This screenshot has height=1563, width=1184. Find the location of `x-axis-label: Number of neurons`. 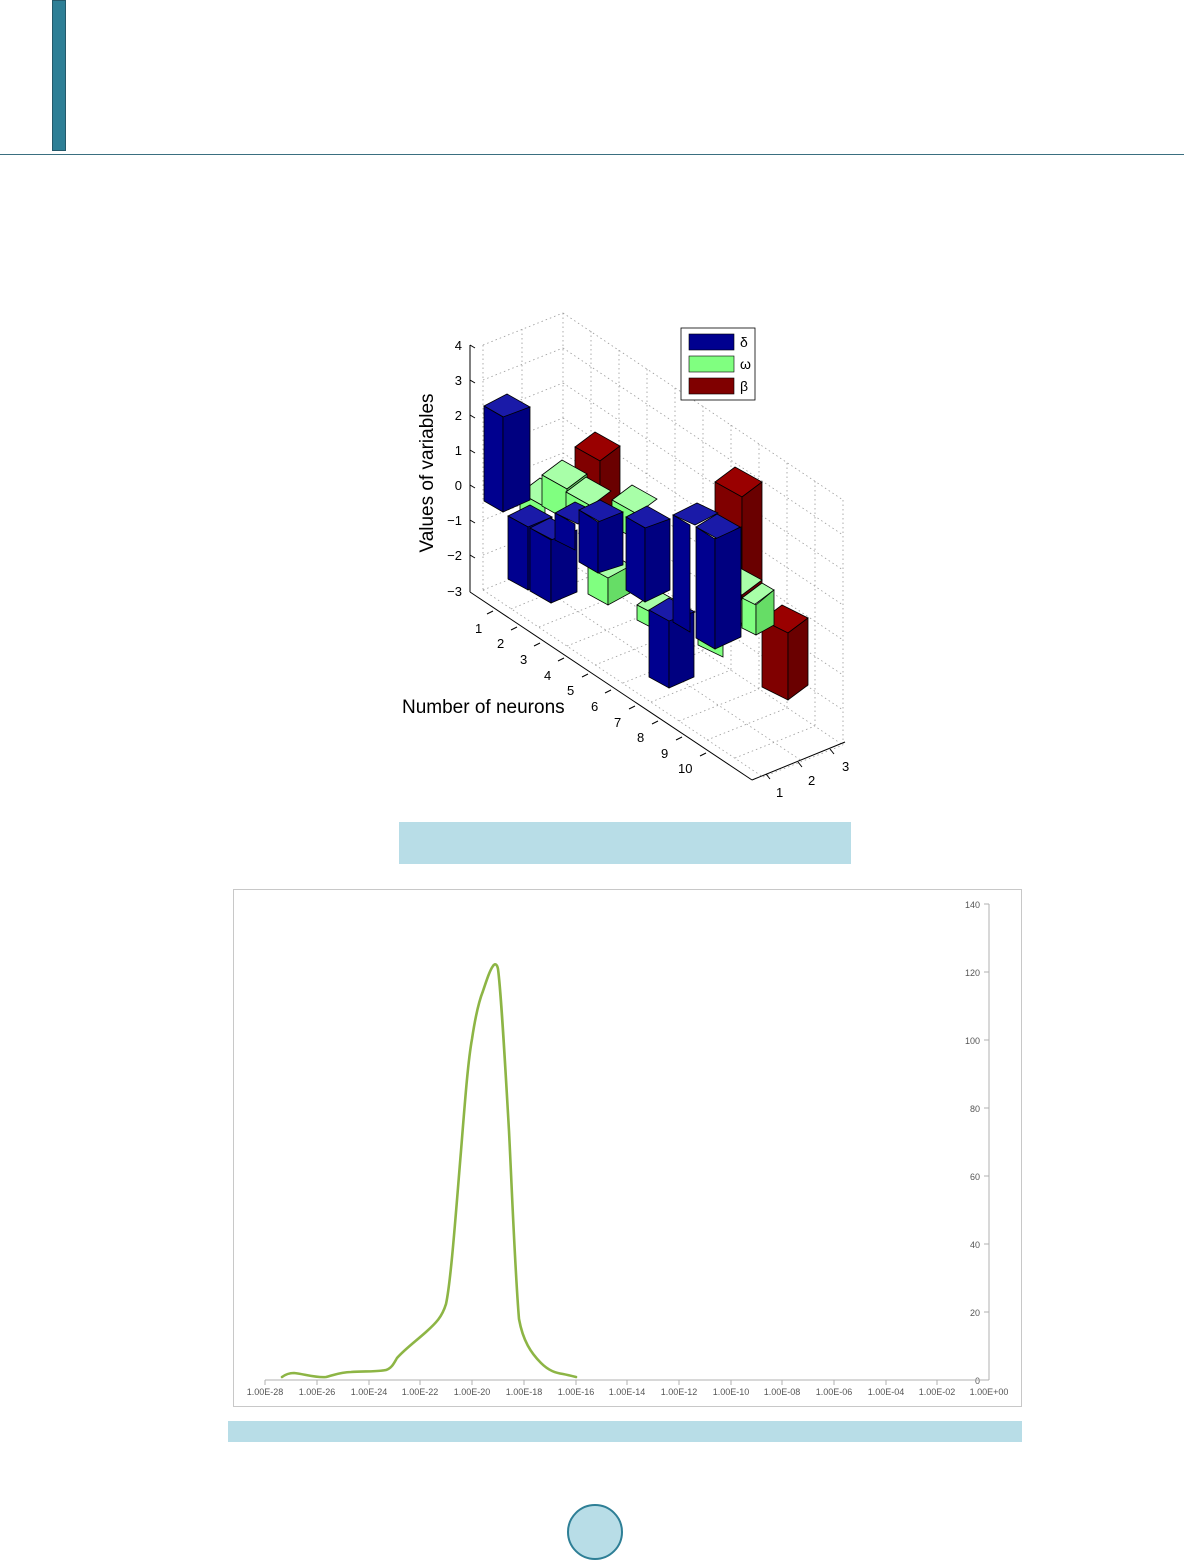

x-axis-label: Number of neurons is located at coordinates (483, 707).